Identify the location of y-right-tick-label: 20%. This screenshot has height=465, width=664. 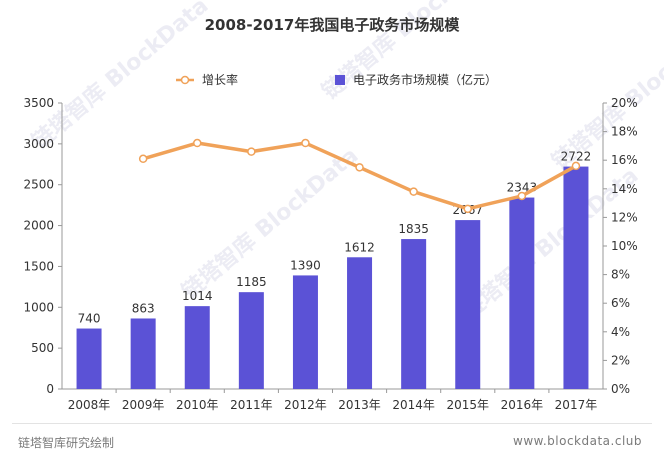
(624, 103).